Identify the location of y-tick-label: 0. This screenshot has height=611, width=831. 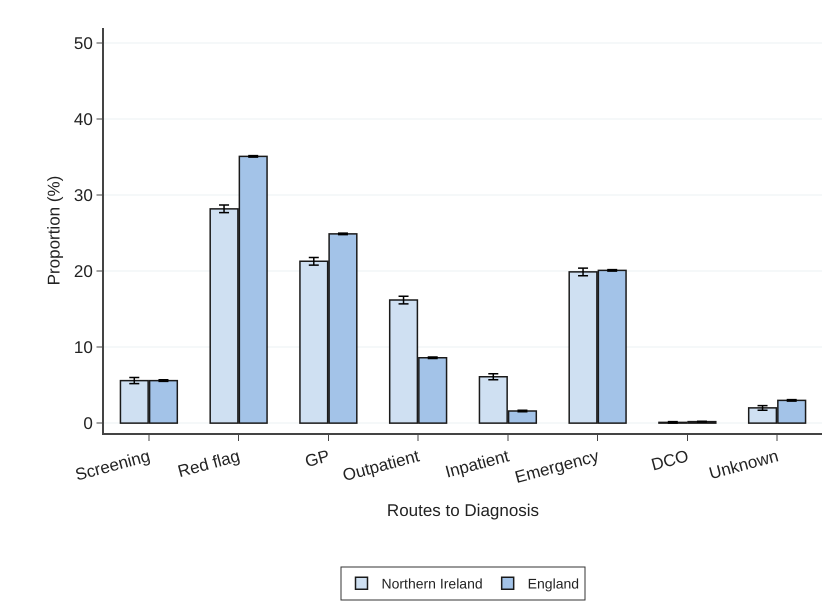
(88, 424).